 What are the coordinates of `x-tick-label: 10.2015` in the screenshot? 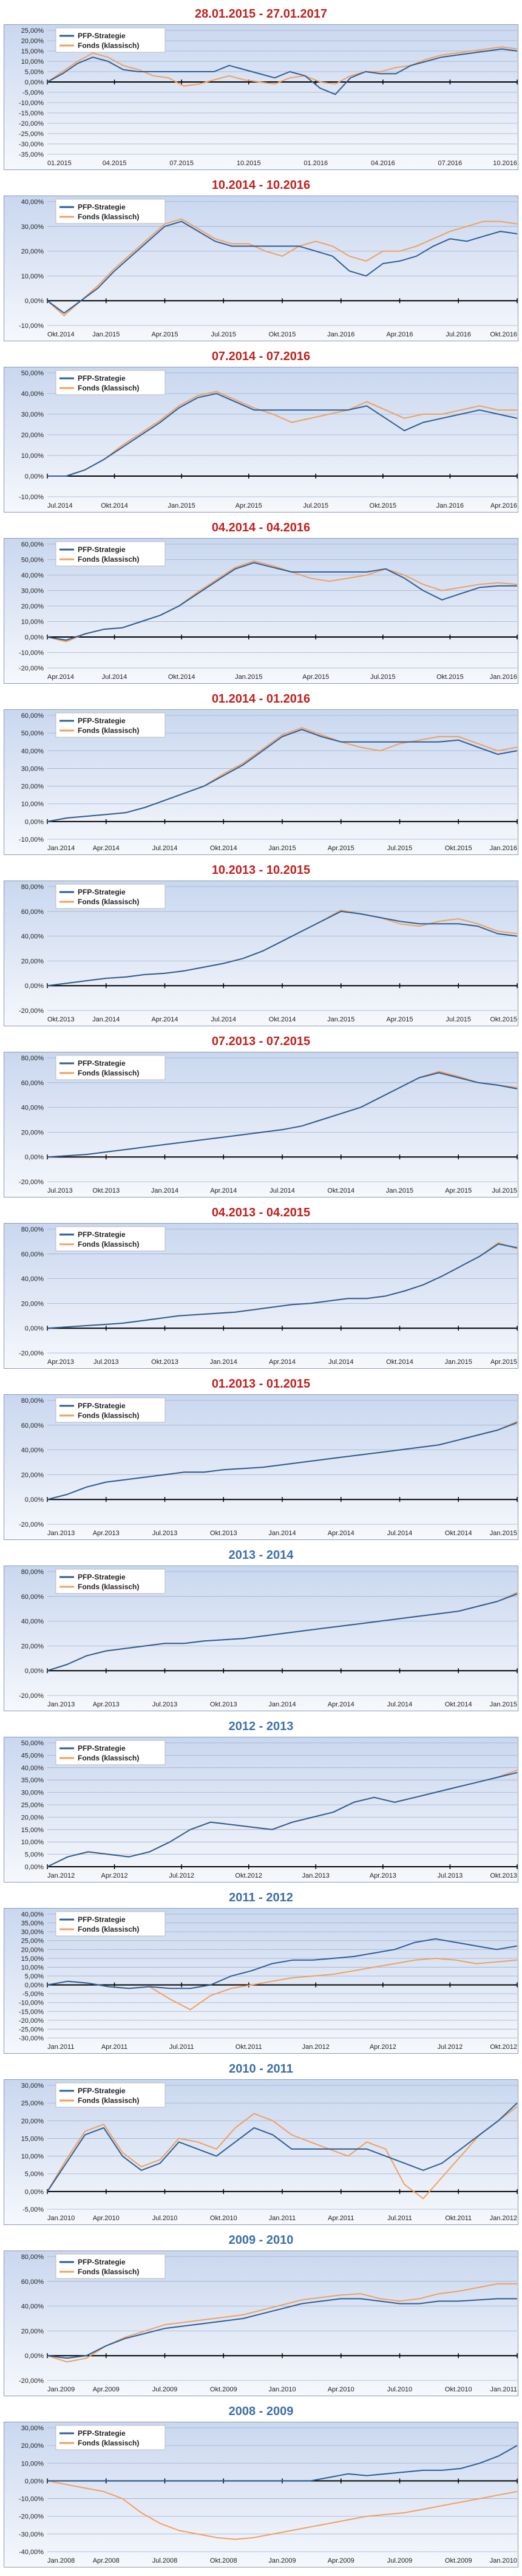 It's located at (249, 164).